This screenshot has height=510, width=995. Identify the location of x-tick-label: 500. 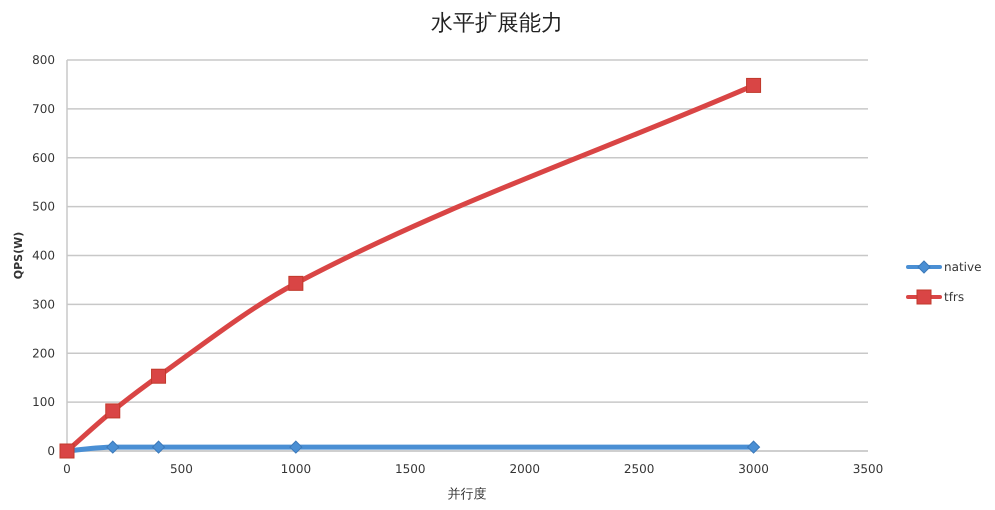
(181, 469).